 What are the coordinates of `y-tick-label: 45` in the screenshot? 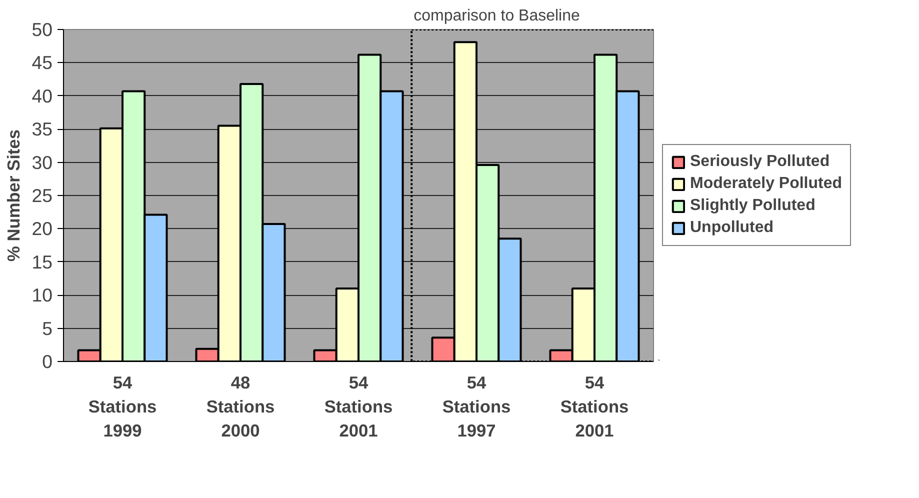 It's located at (42, 63).